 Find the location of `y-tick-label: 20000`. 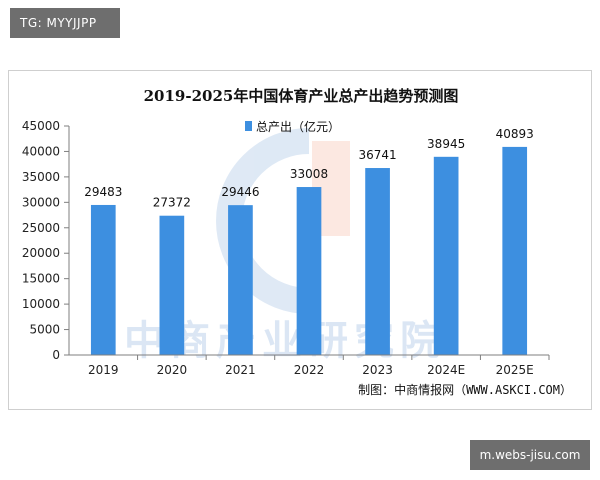

y-tick-label: 20000 is located at coordinates (41, 253).